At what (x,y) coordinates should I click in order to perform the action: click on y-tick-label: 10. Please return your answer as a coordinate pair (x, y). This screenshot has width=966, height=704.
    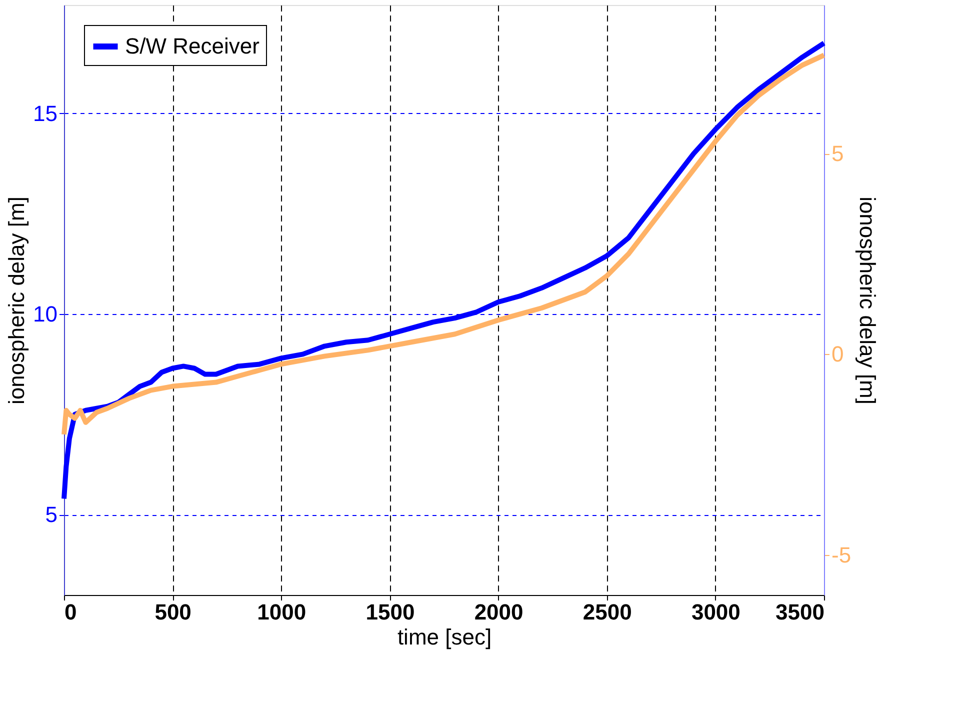
    Looking at the image, I should click on (45, 314).